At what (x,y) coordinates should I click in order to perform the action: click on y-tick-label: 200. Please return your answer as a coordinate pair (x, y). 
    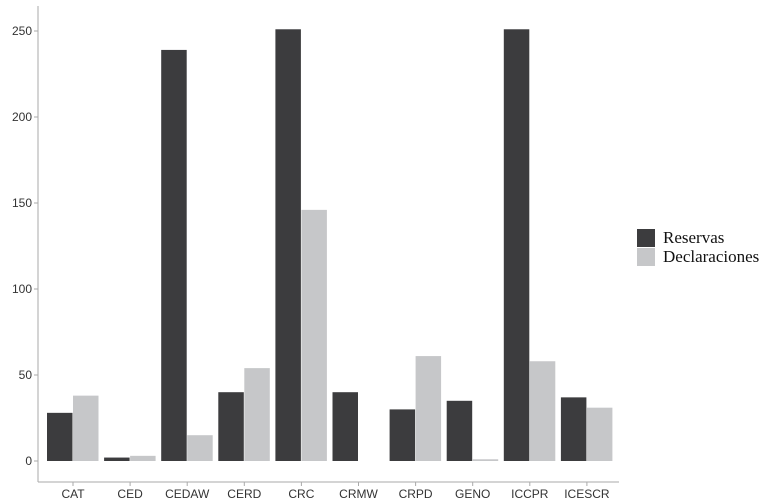
    Looking at the image, I should click on (22, 117).